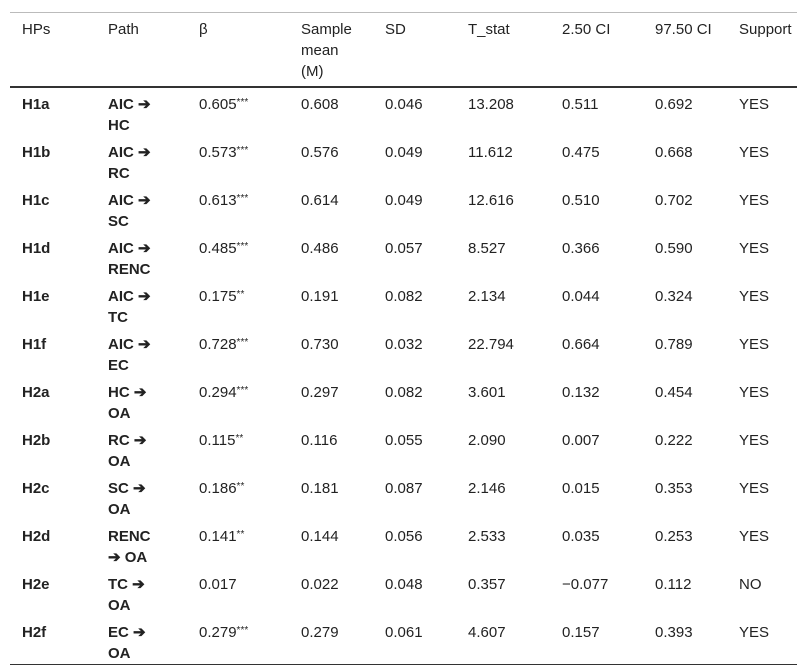 The width and height of the screenshot is (808, 665). Describe the element at coordinates (487, 248) in the screenshot. I see `cell-text: 8.527` at that location.